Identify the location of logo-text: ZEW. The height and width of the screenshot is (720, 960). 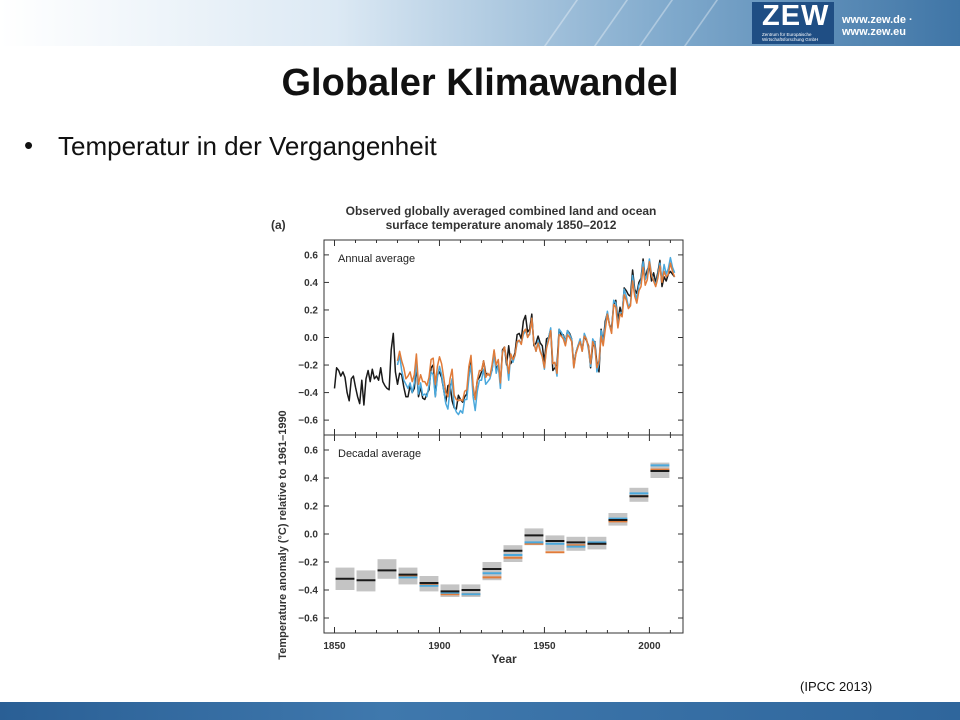
(796, 16).